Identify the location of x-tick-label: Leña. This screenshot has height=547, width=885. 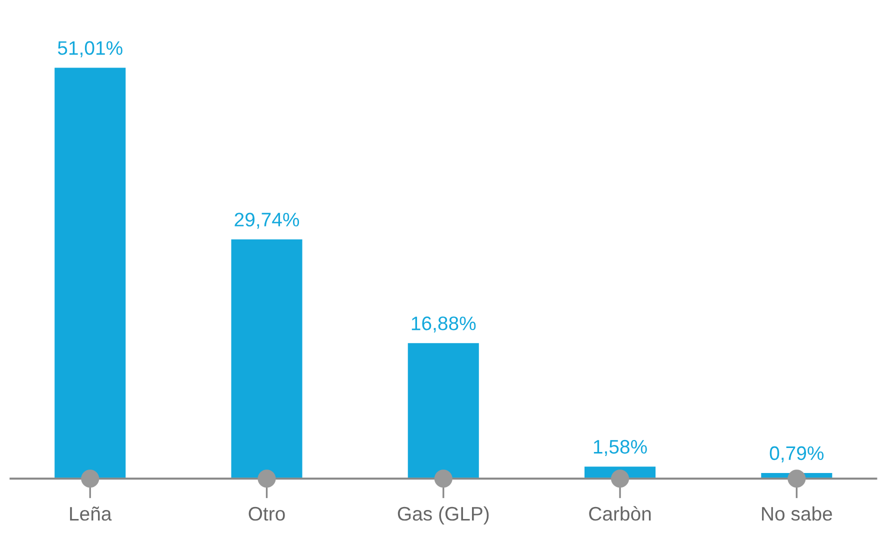
(91, 513).